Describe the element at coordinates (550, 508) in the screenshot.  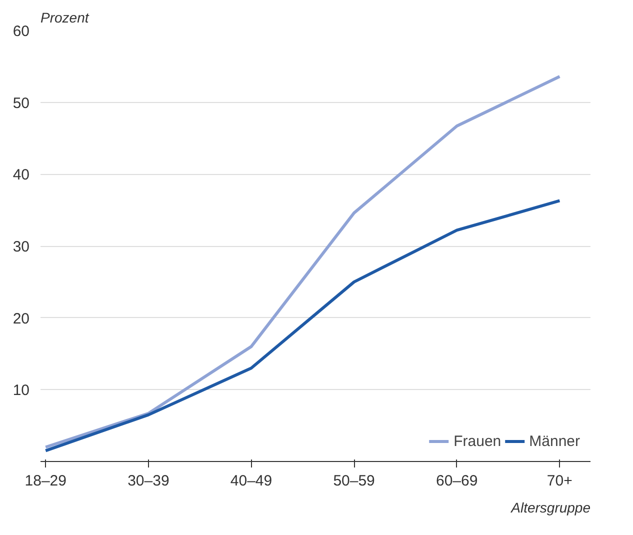
I see `x-axis-title: Altersgruppe` at that location.